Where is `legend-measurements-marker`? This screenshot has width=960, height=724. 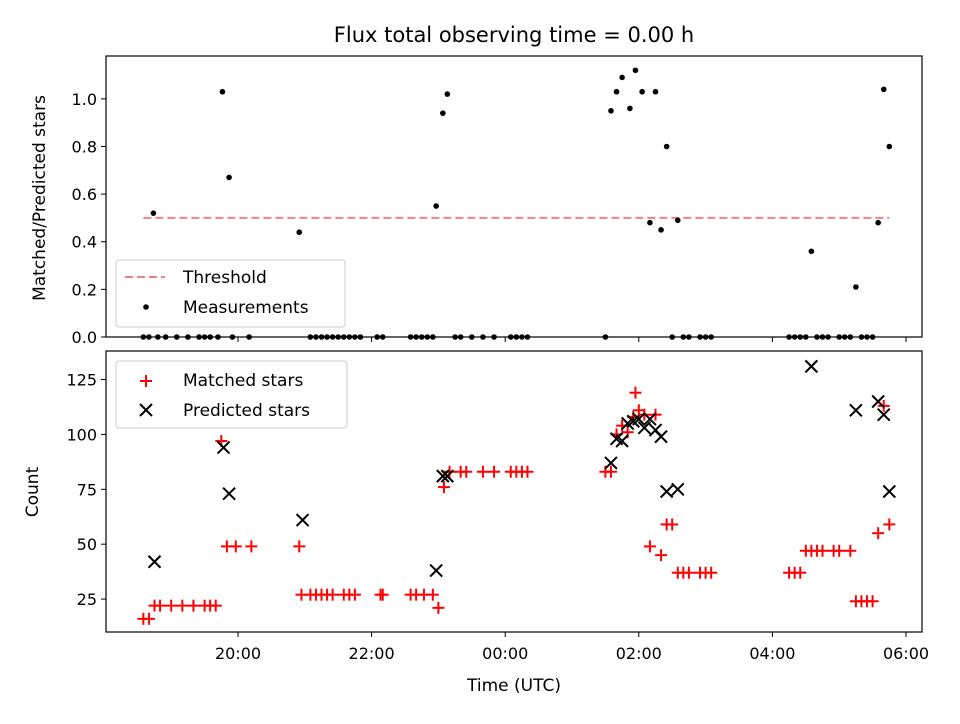 legend-measurements-marker is located at coordinates (146, 307).